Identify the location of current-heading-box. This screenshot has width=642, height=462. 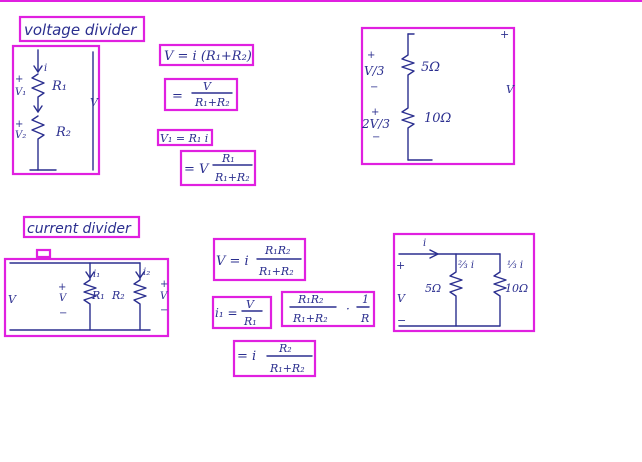
(81, 227).